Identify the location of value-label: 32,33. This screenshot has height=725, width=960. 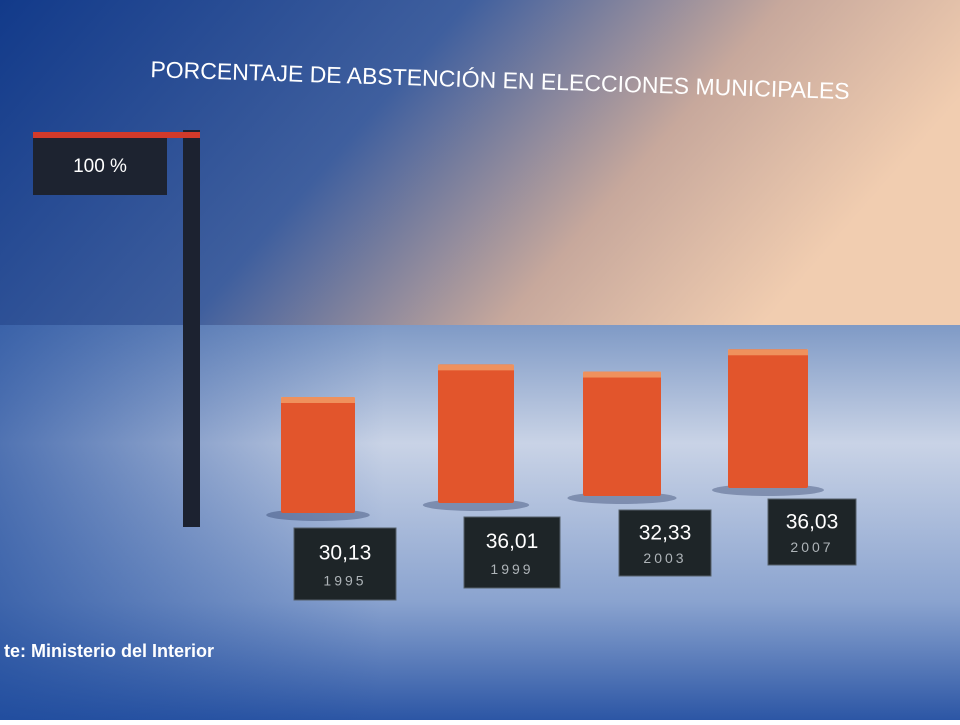
(665, 532).